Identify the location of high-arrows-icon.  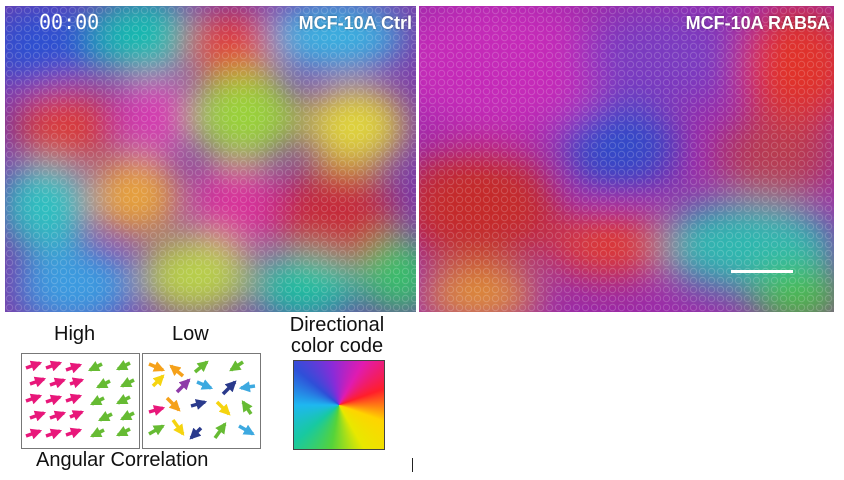
(80, 399).